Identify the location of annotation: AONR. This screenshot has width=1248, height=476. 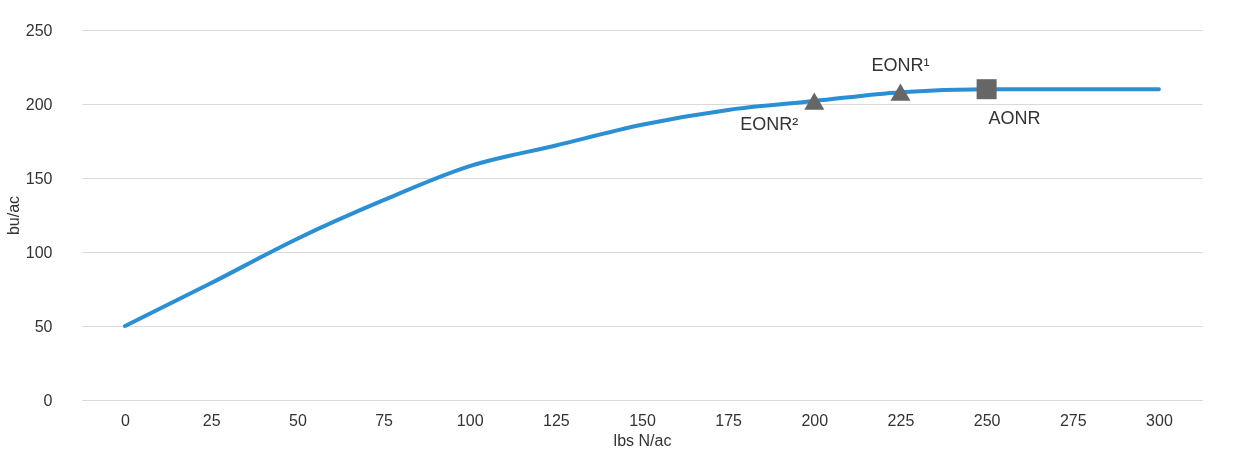
(1014, 118).